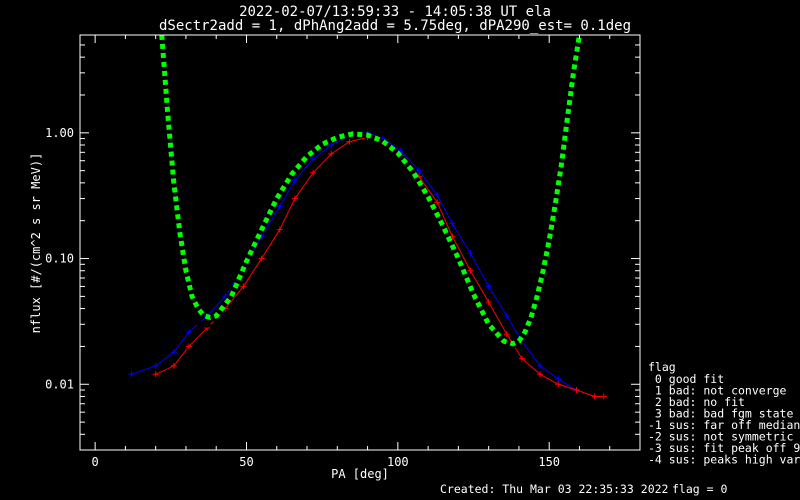  What do you see at coordinates (554, 489) in the screenshot?
I see `created-timestamp: Created: Thu Mar 03 22:35:33 2022` at bounding box center [554, 489].